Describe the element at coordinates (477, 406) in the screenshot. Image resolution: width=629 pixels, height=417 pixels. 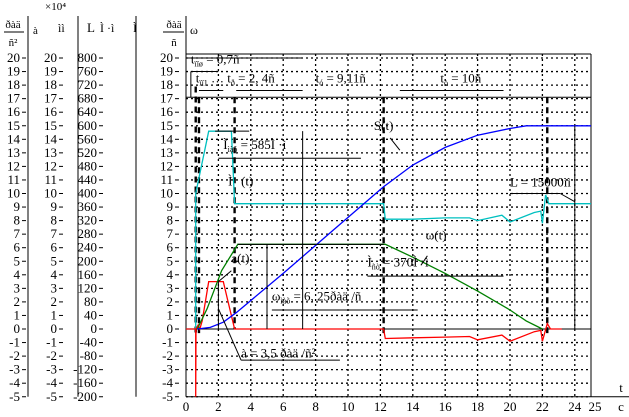
I see `x-tick-label: 18` at that location.